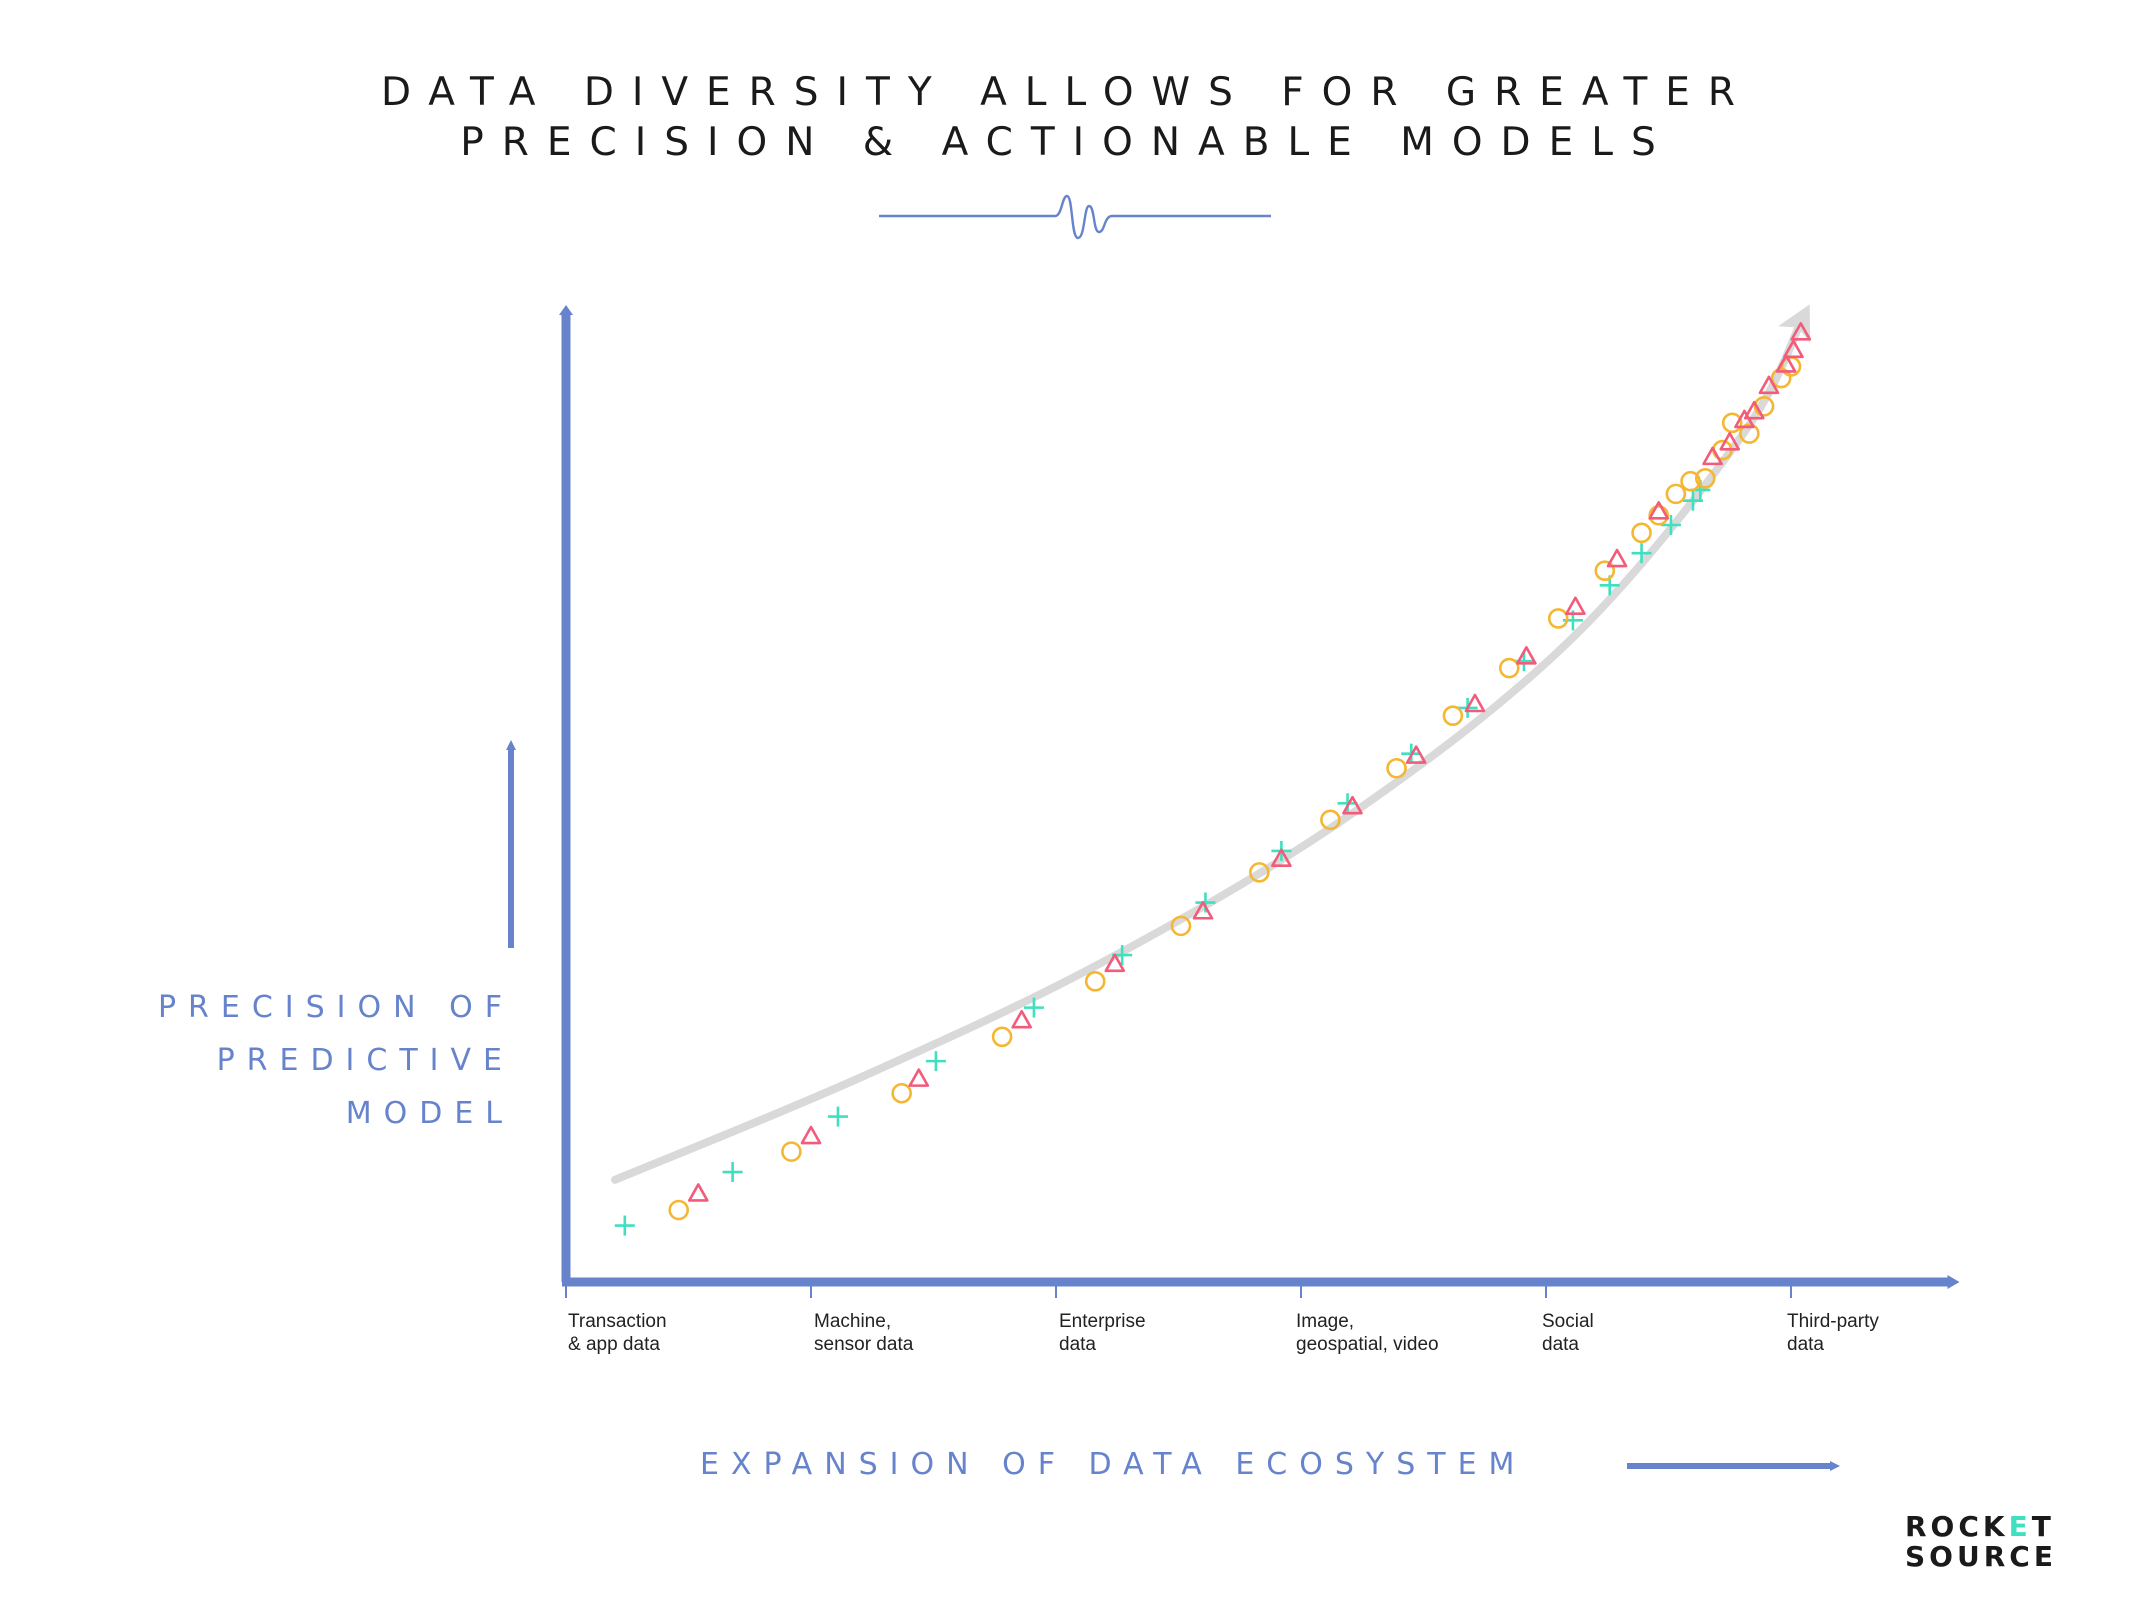 This screenshot has width=2134, height=1600. Describe the element at coordinates (1568, 1333) in the screenshot. I see `tick-label-social: Social data` at that location.